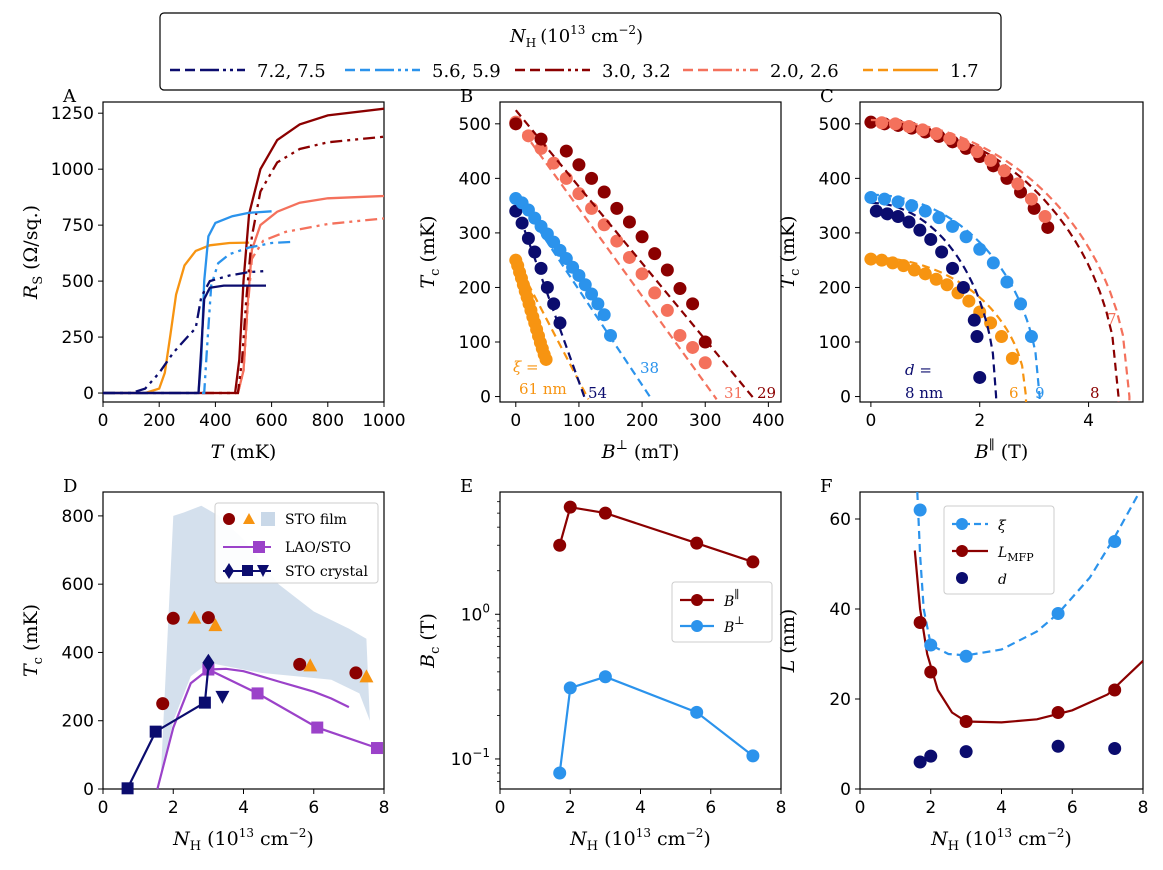  I want to click on series-line-5.9, so click(197, 317).